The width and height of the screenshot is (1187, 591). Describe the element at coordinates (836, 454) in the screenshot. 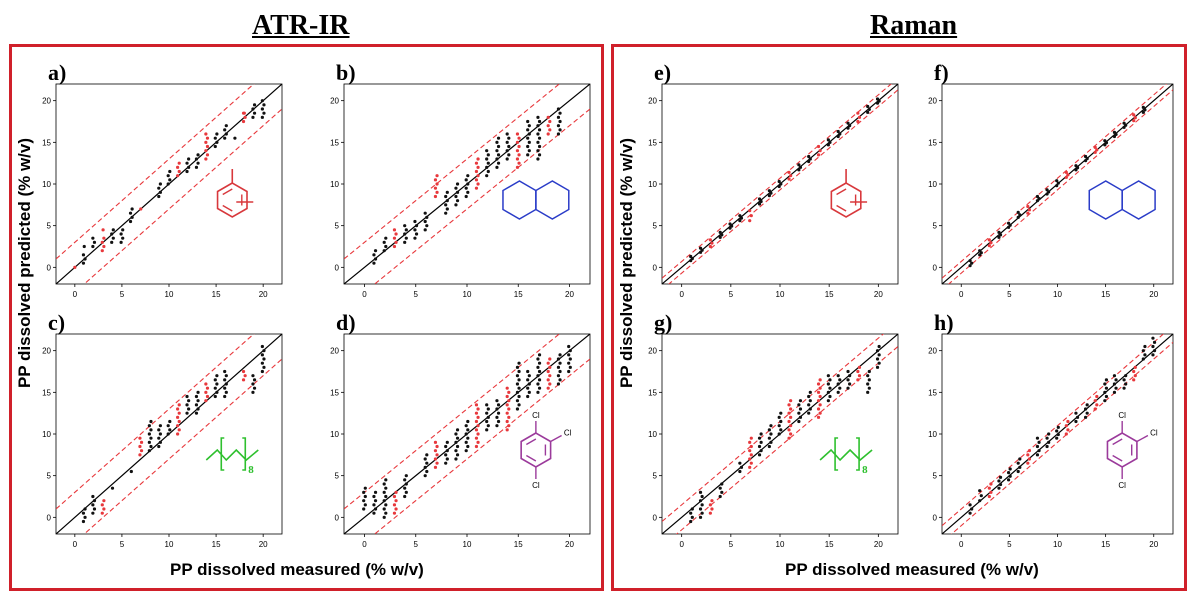

I see `left-bracket` at that location.